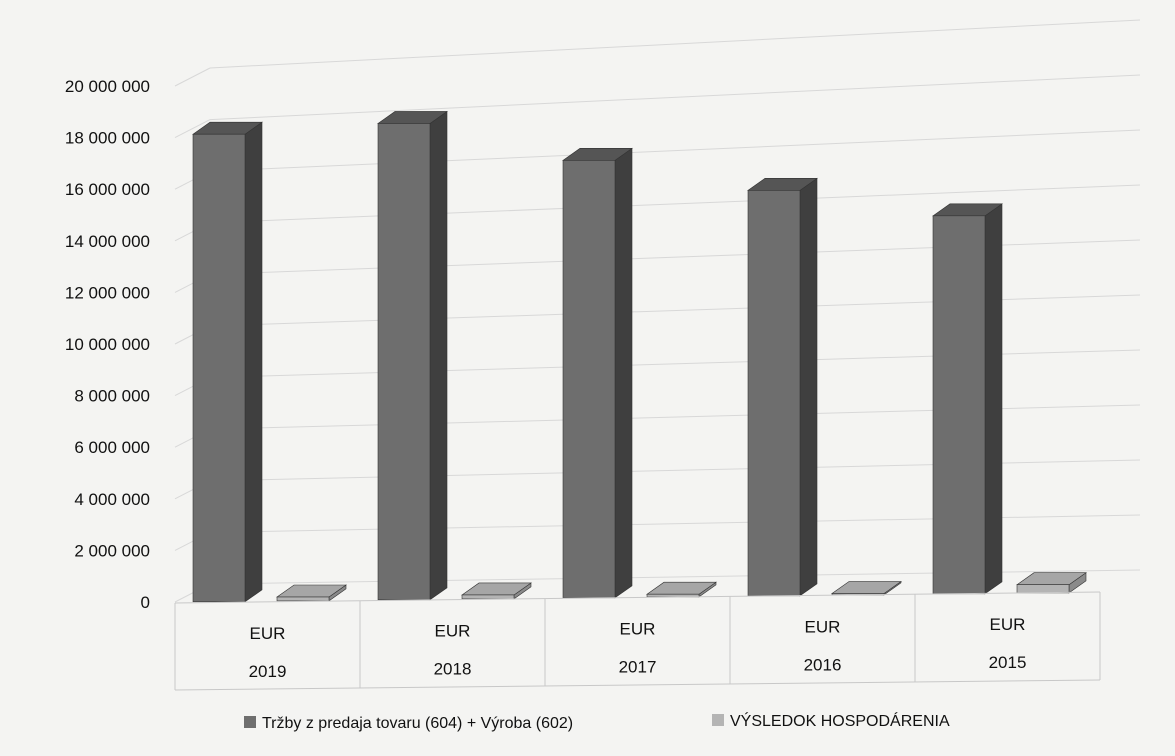 Image resolution: width=1175 pixels, height=756 pixels. I want to click on bar-result-2015, so click(1051, 583).